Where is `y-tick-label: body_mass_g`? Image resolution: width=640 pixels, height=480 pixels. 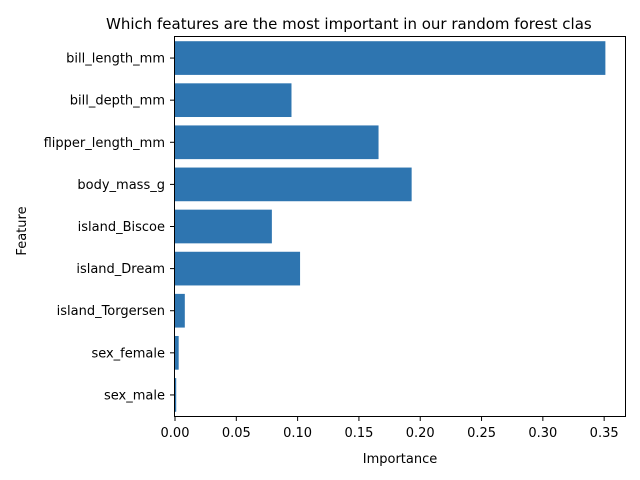 y-tick-label: body_mass_g is located at coordinates (121, 185).